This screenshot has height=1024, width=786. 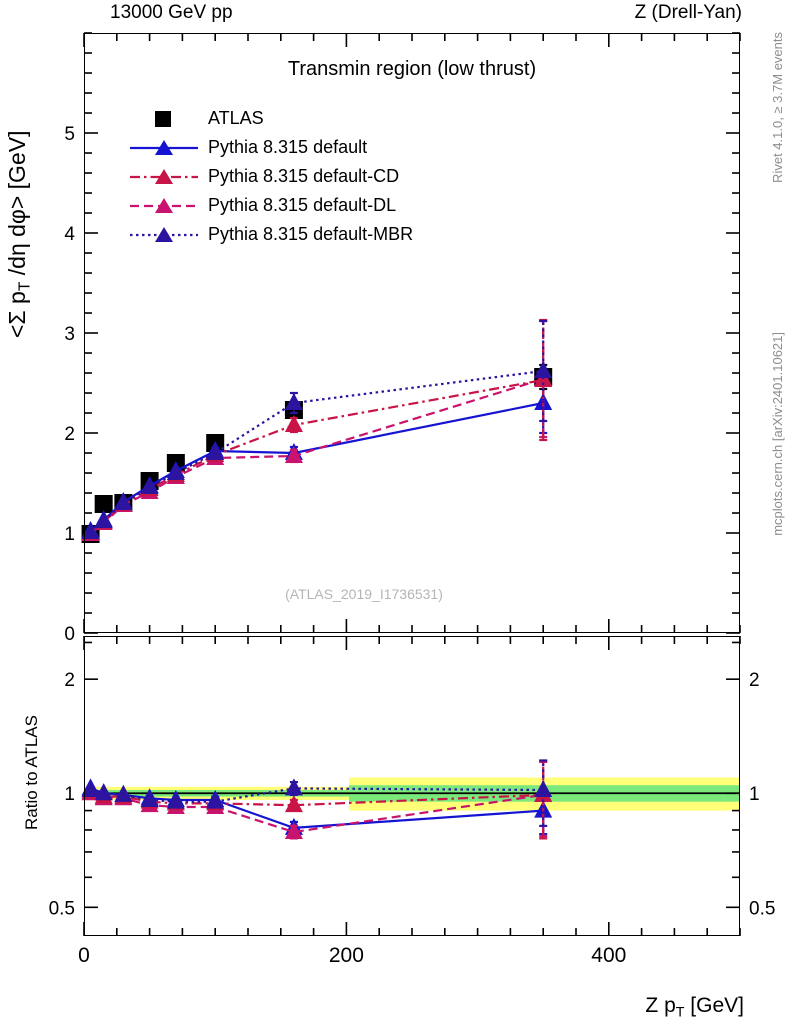 I want to click on legend-label: Pythia 8.315 default-CD, so click(x=304, y=176).